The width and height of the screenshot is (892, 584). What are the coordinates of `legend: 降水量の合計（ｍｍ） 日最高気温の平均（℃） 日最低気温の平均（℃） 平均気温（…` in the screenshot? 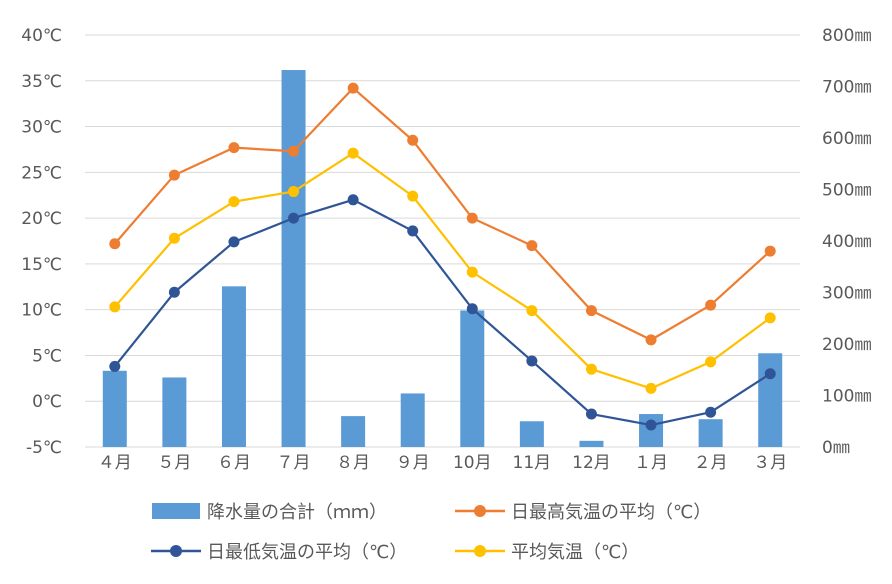 It's located at (431, 532).